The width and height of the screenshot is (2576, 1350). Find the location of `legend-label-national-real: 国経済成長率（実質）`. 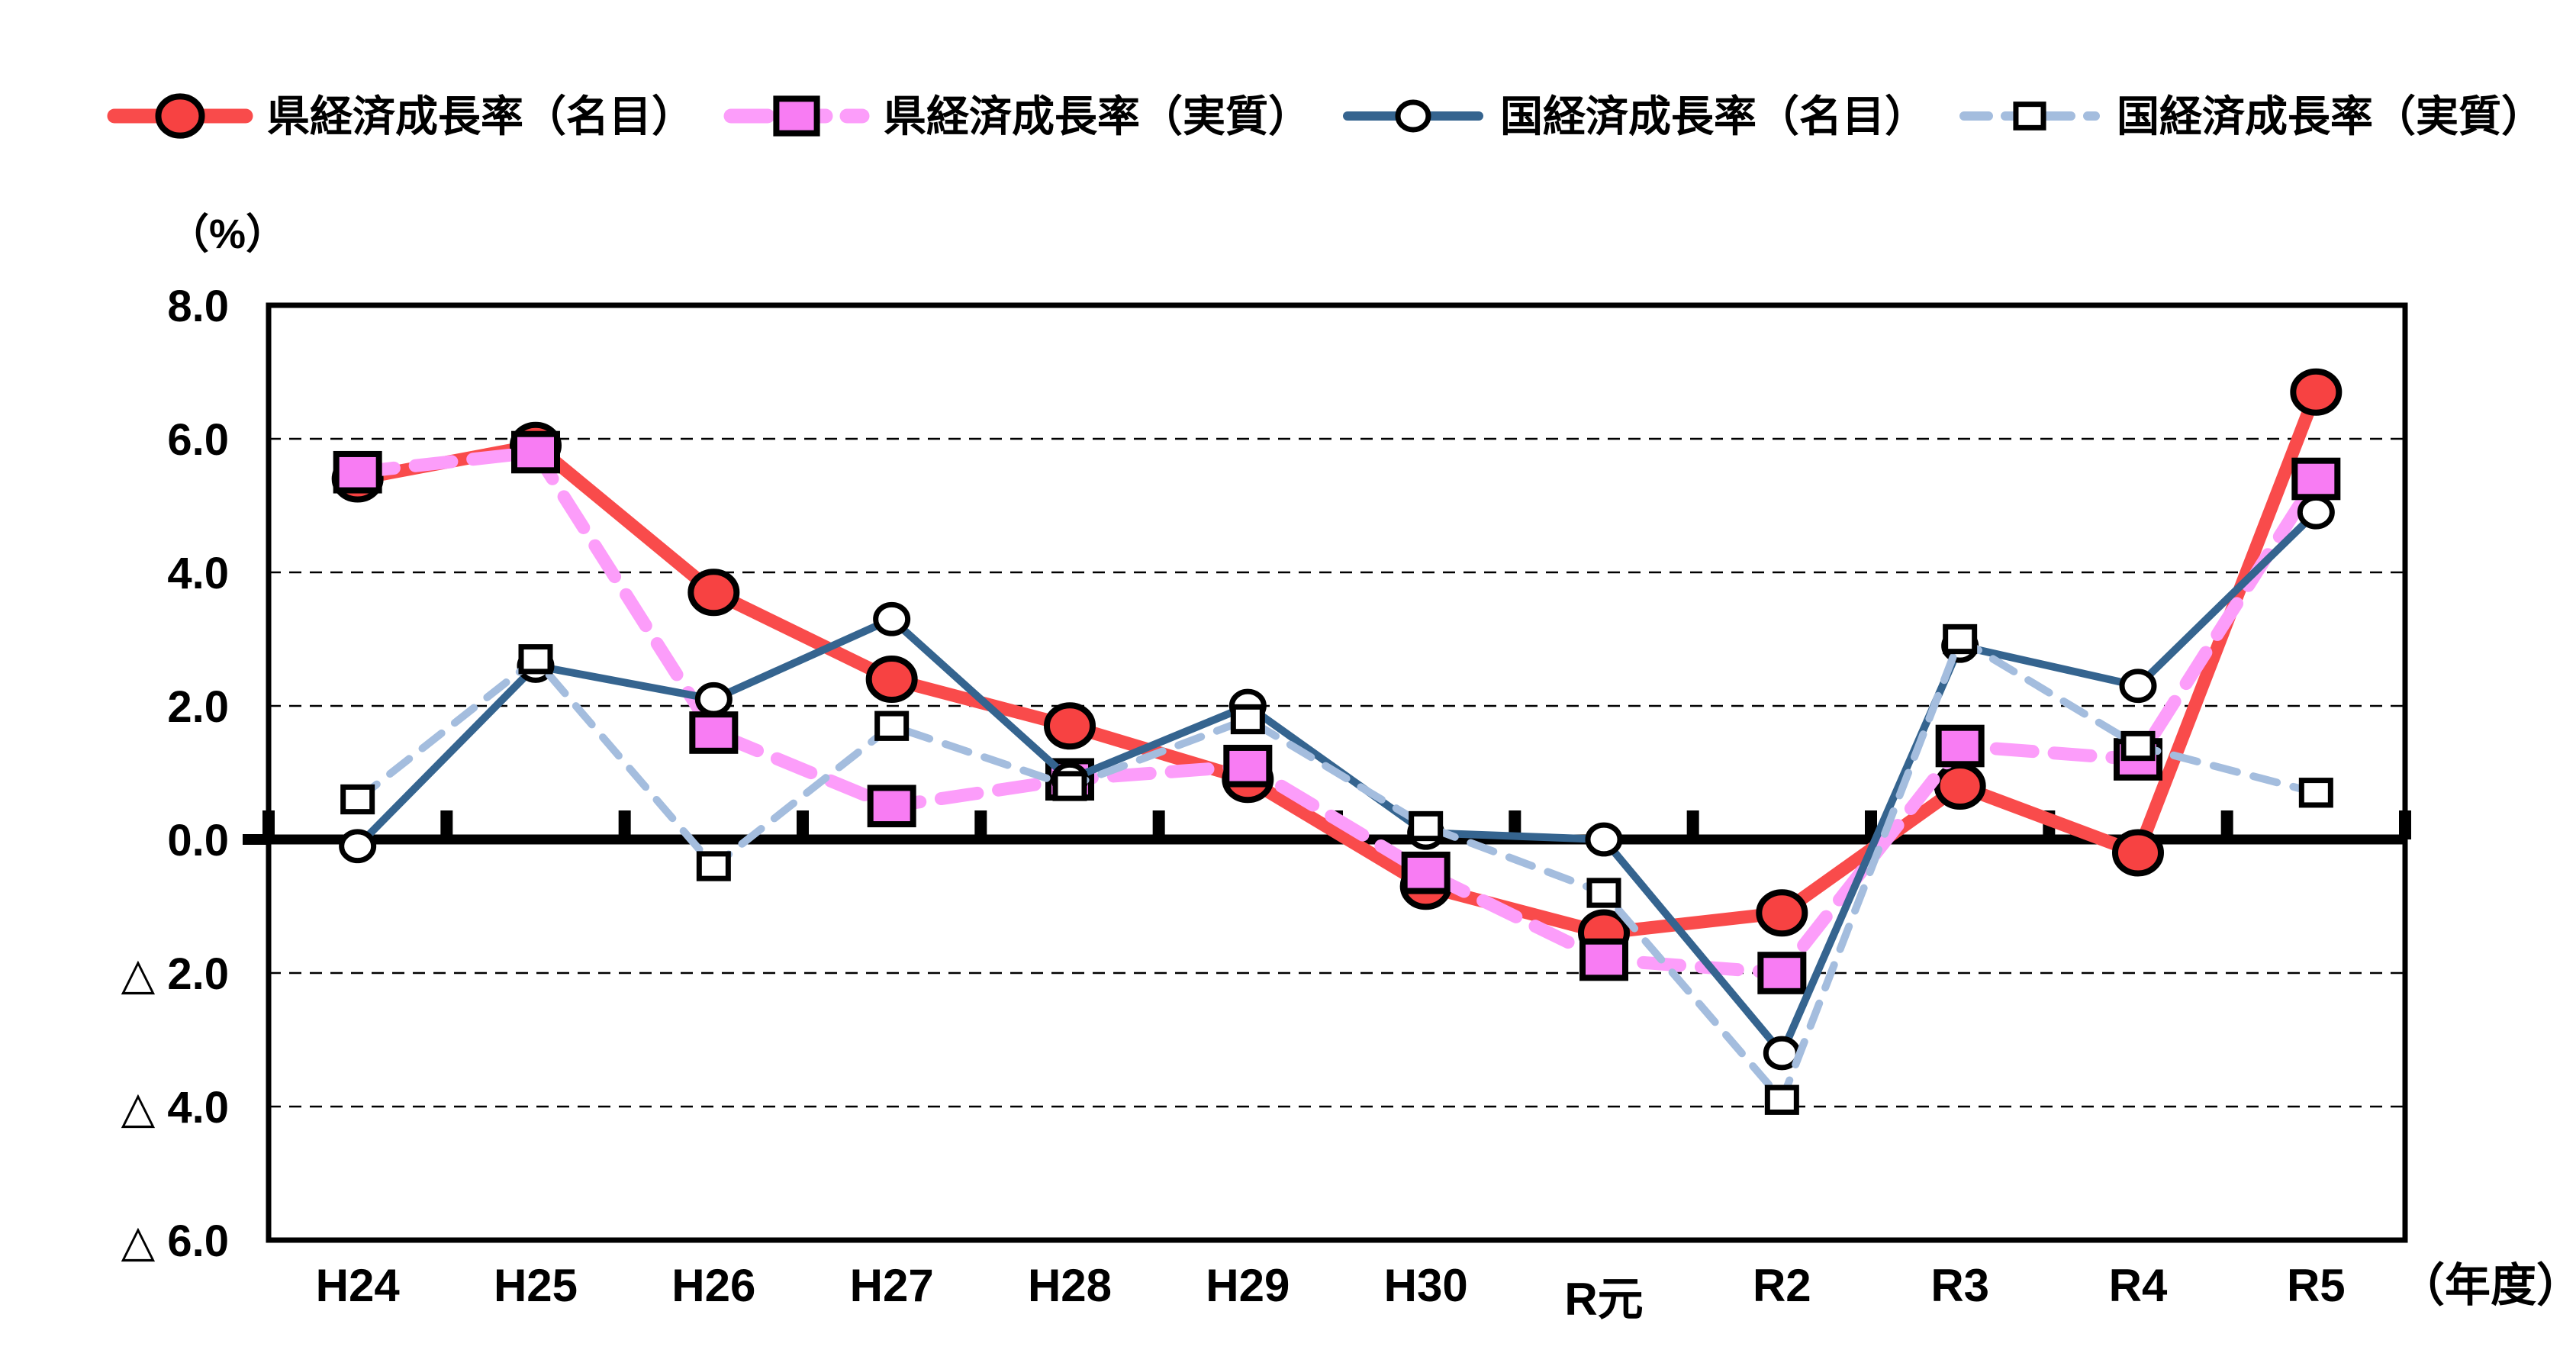

legend-label-national-real: 国経済成長率（実質） is located at coordinates (2330, 116).